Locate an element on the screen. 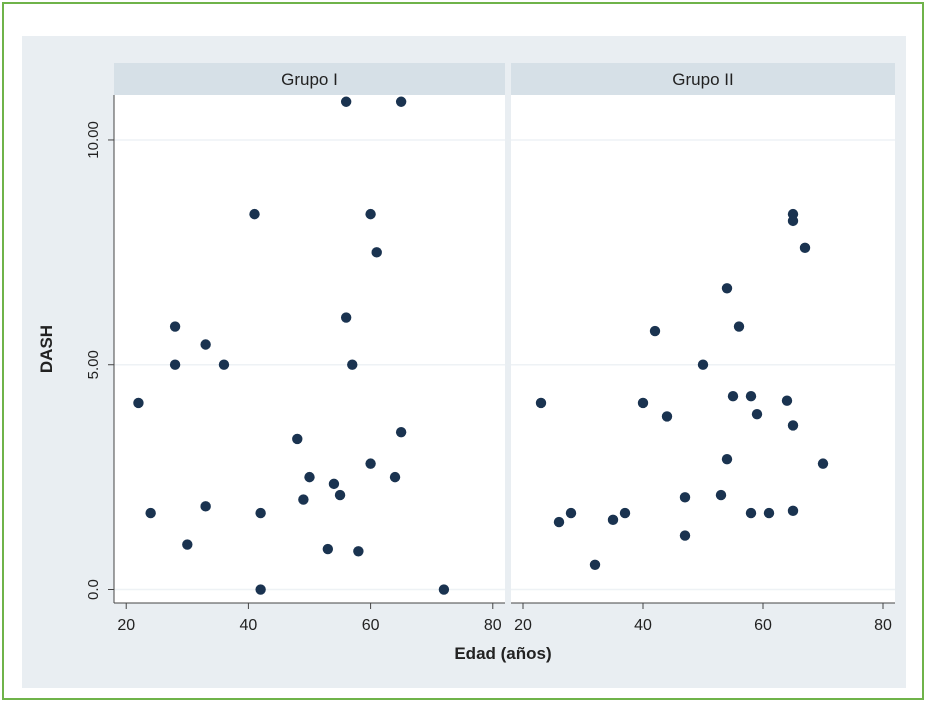 The height and width of the screenshot is (704, 928). panel-title-1: Grupo I is located at coordinates (309, 79).